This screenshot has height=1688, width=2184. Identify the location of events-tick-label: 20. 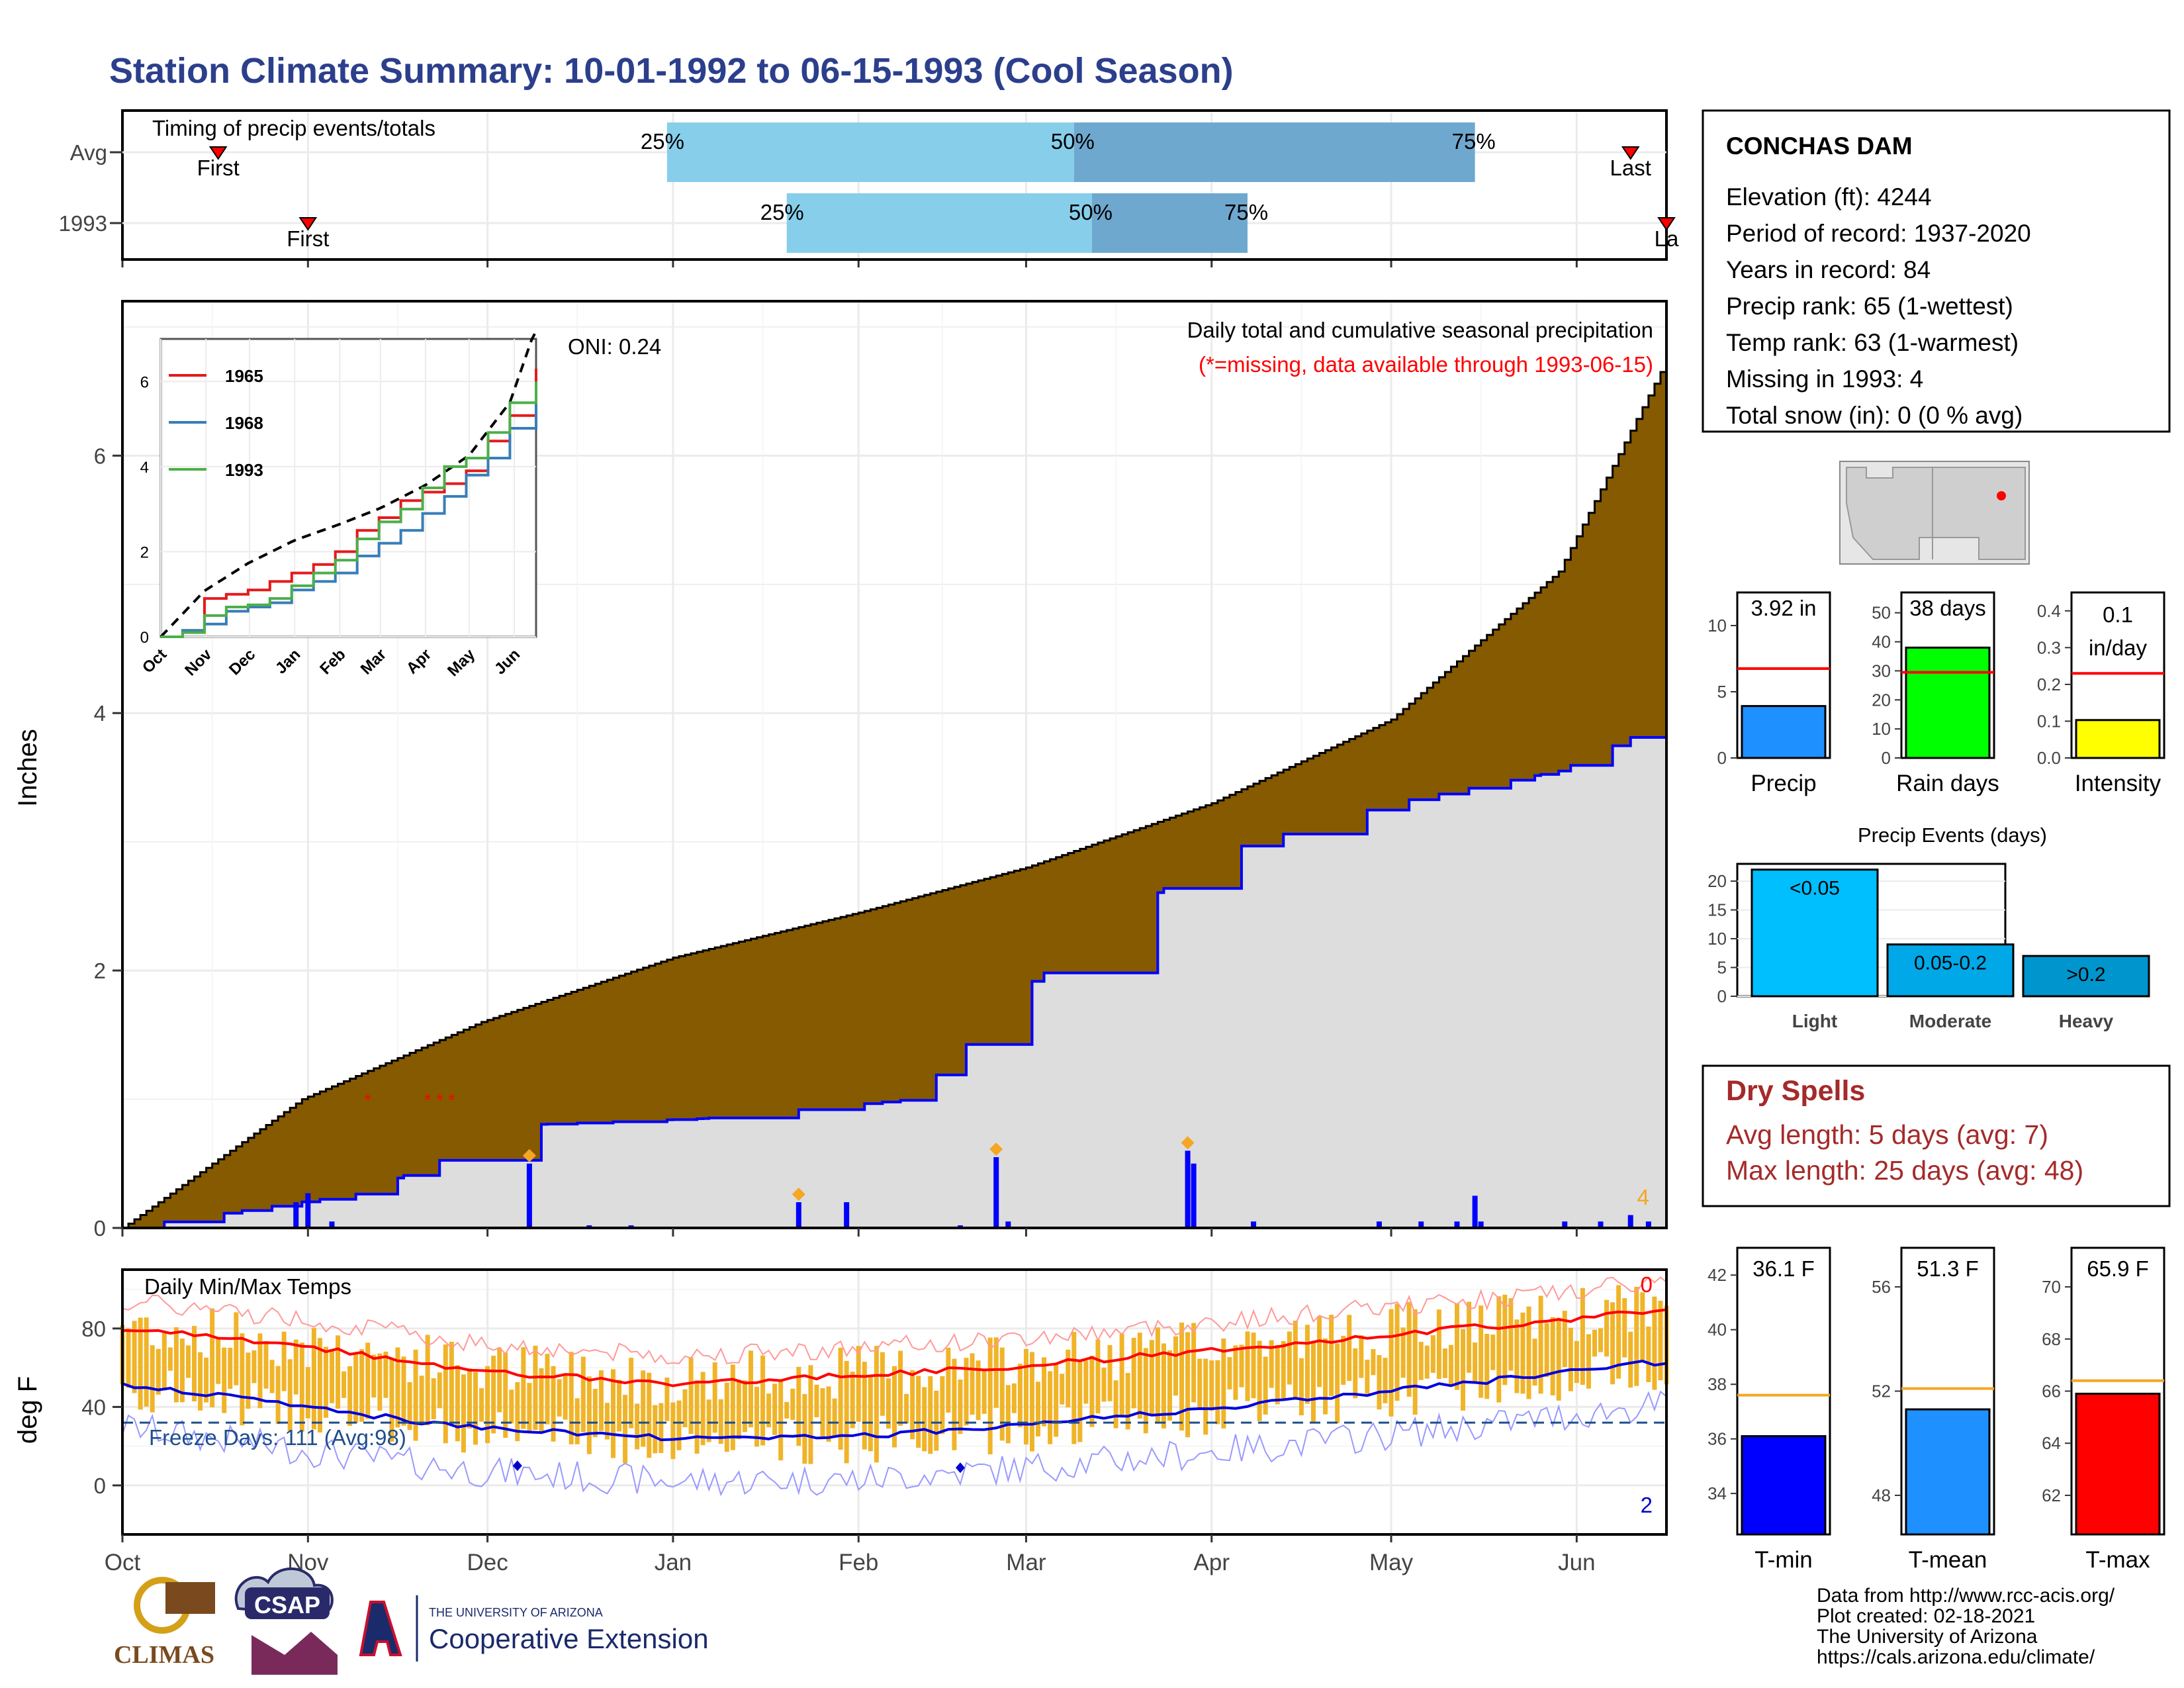
(1717, 881).